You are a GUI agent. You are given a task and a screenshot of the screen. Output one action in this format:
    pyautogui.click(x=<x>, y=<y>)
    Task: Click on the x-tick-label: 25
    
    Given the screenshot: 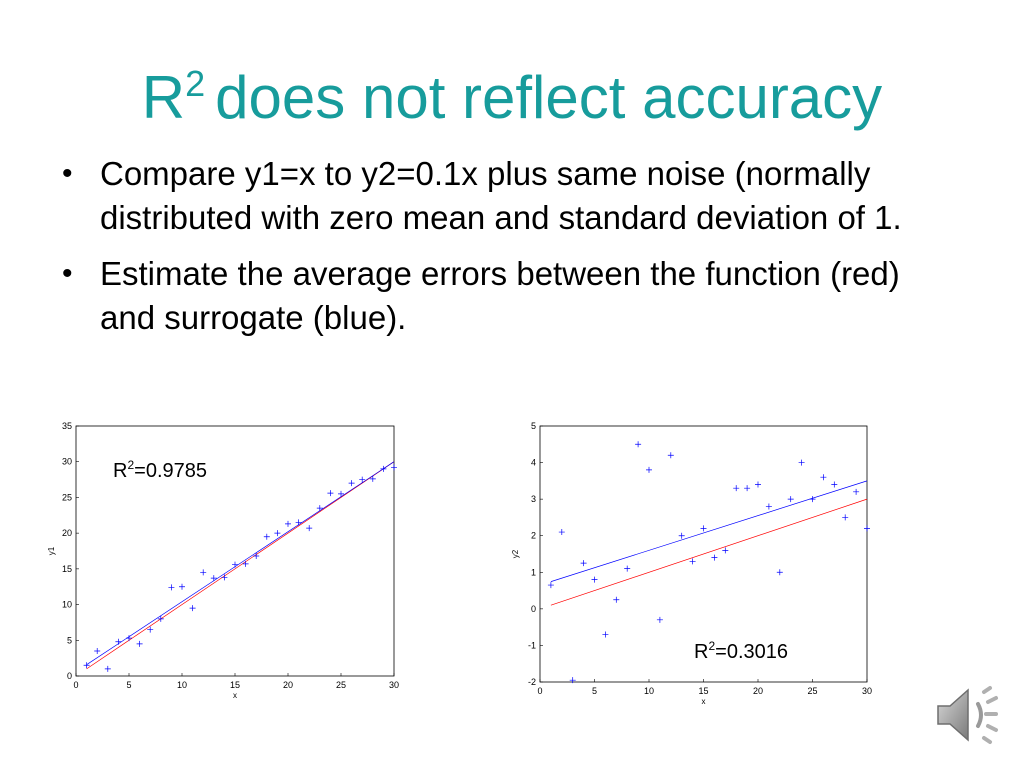 What is the action you would take?
    pyautogui.click(x=341, y=685)
    